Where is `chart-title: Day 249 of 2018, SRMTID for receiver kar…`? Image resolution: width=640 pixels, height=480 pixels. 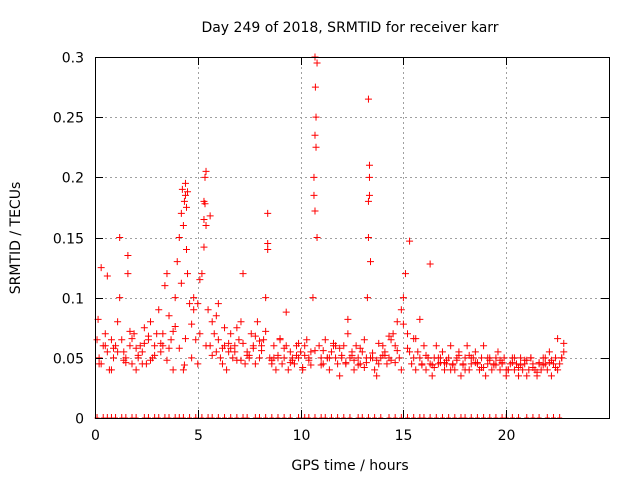 chart-title: Day 249 of 2018, SRMTID for receiver kar… is located at coordinates (349, 28).